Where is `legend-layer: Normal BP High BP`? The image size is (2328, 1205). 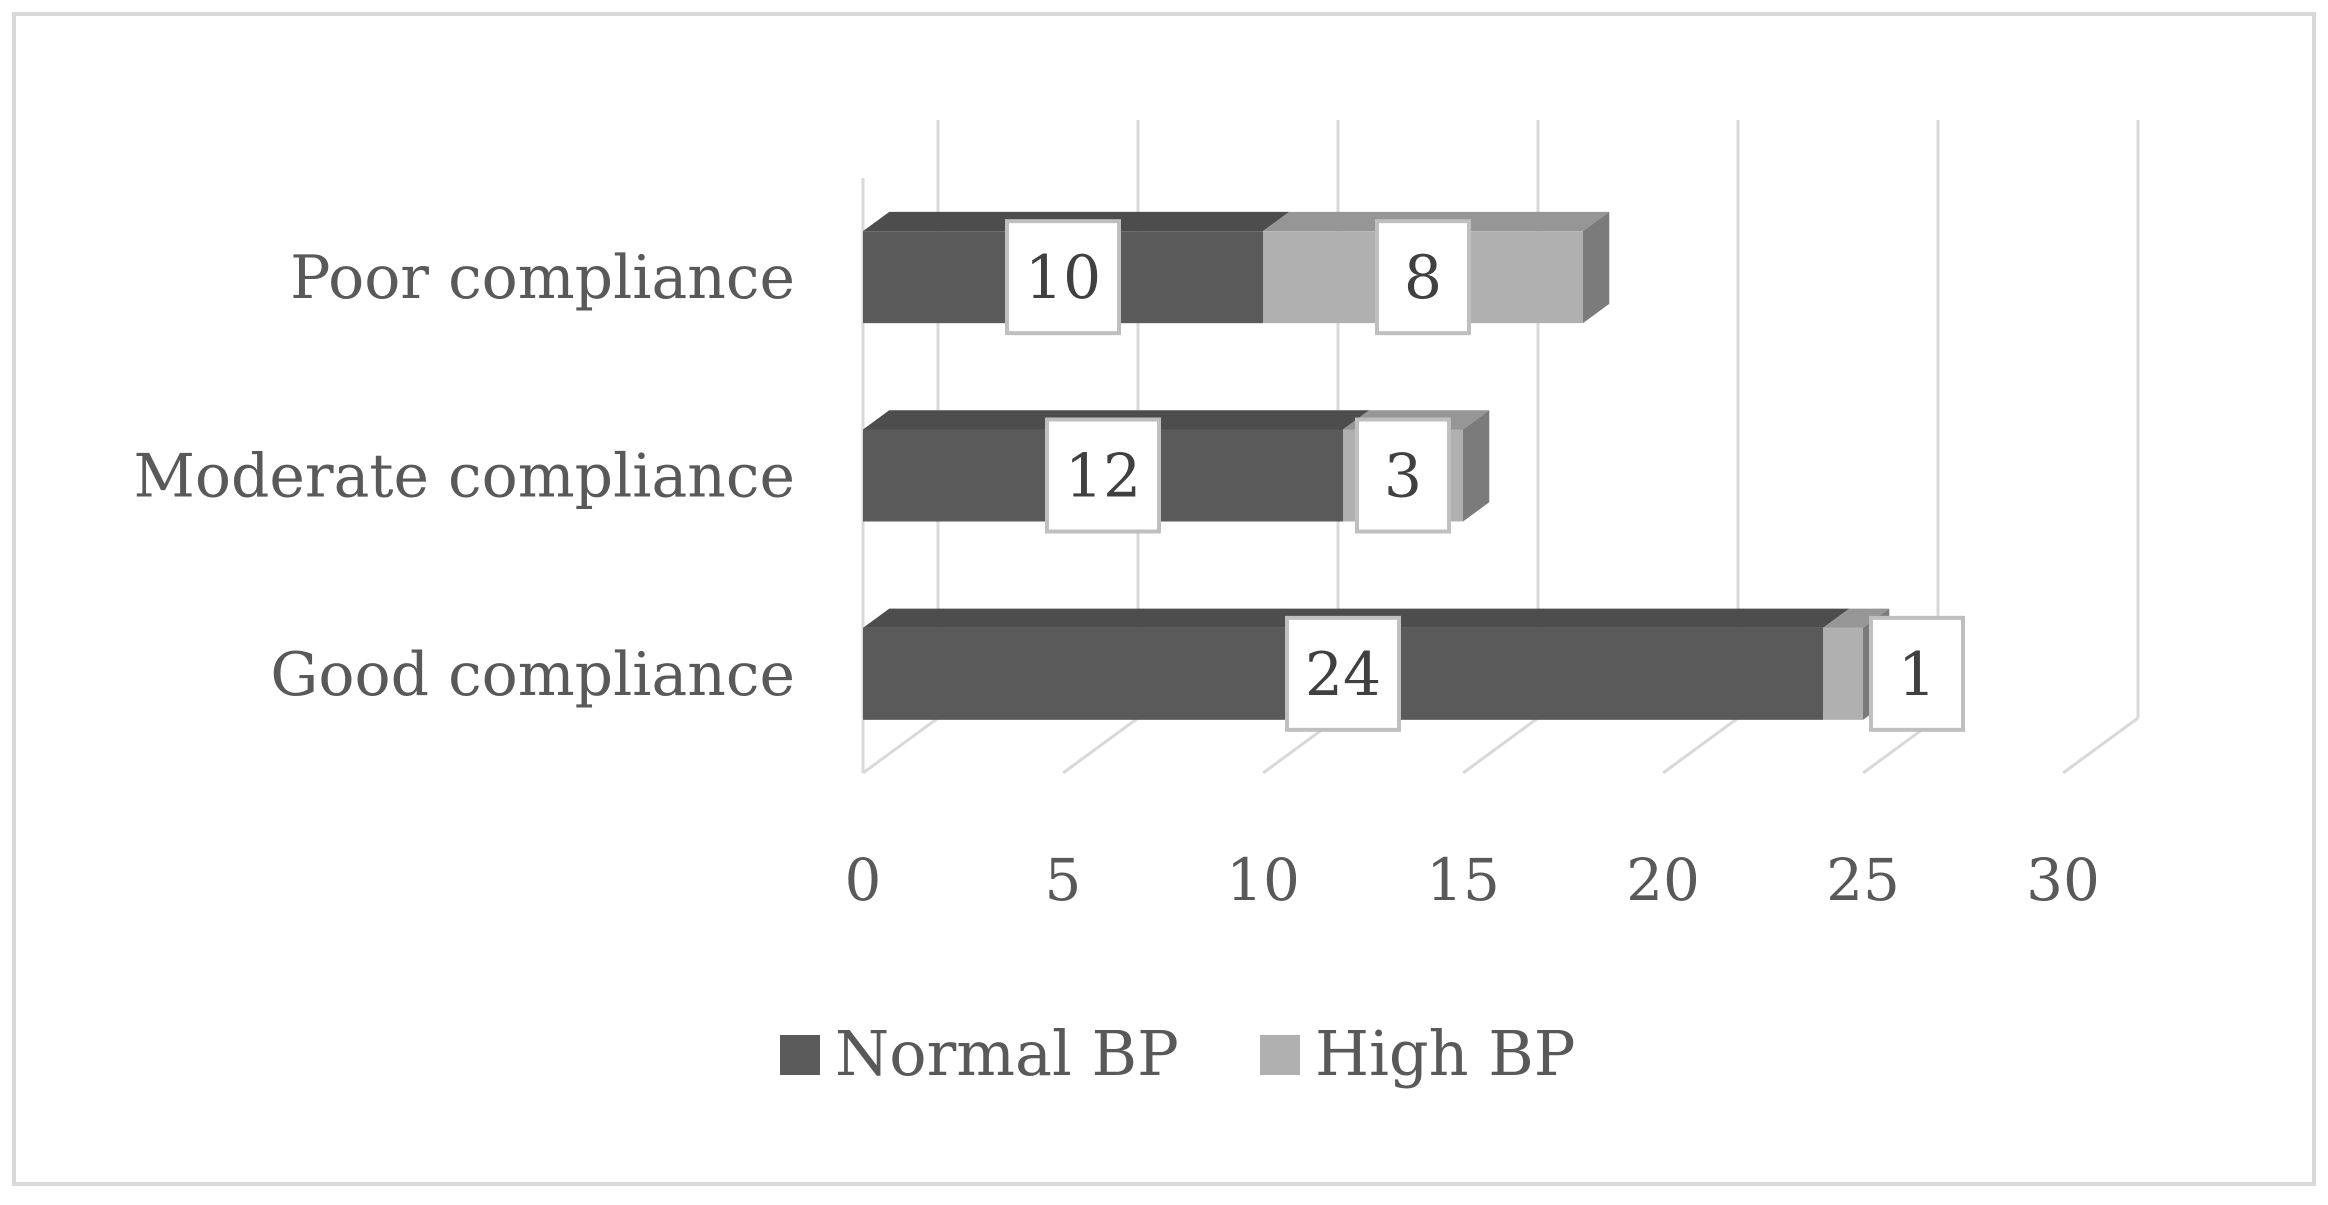
legend-layer: Normal BP High BP is located at coordinates (1178, 1053).